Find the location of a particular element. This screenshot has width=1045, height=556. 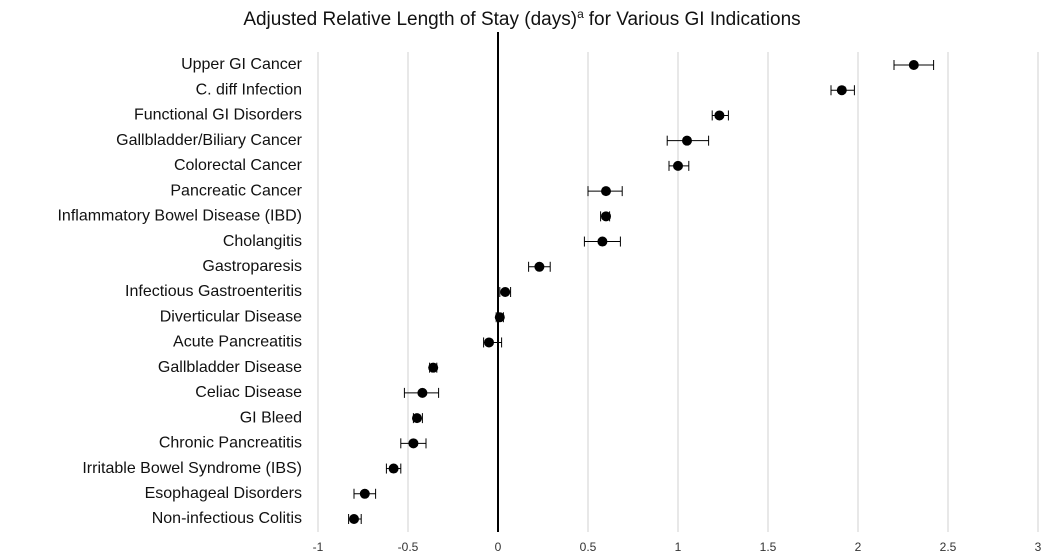

x-tick-label: 2 is located at coordinates (858, 547).